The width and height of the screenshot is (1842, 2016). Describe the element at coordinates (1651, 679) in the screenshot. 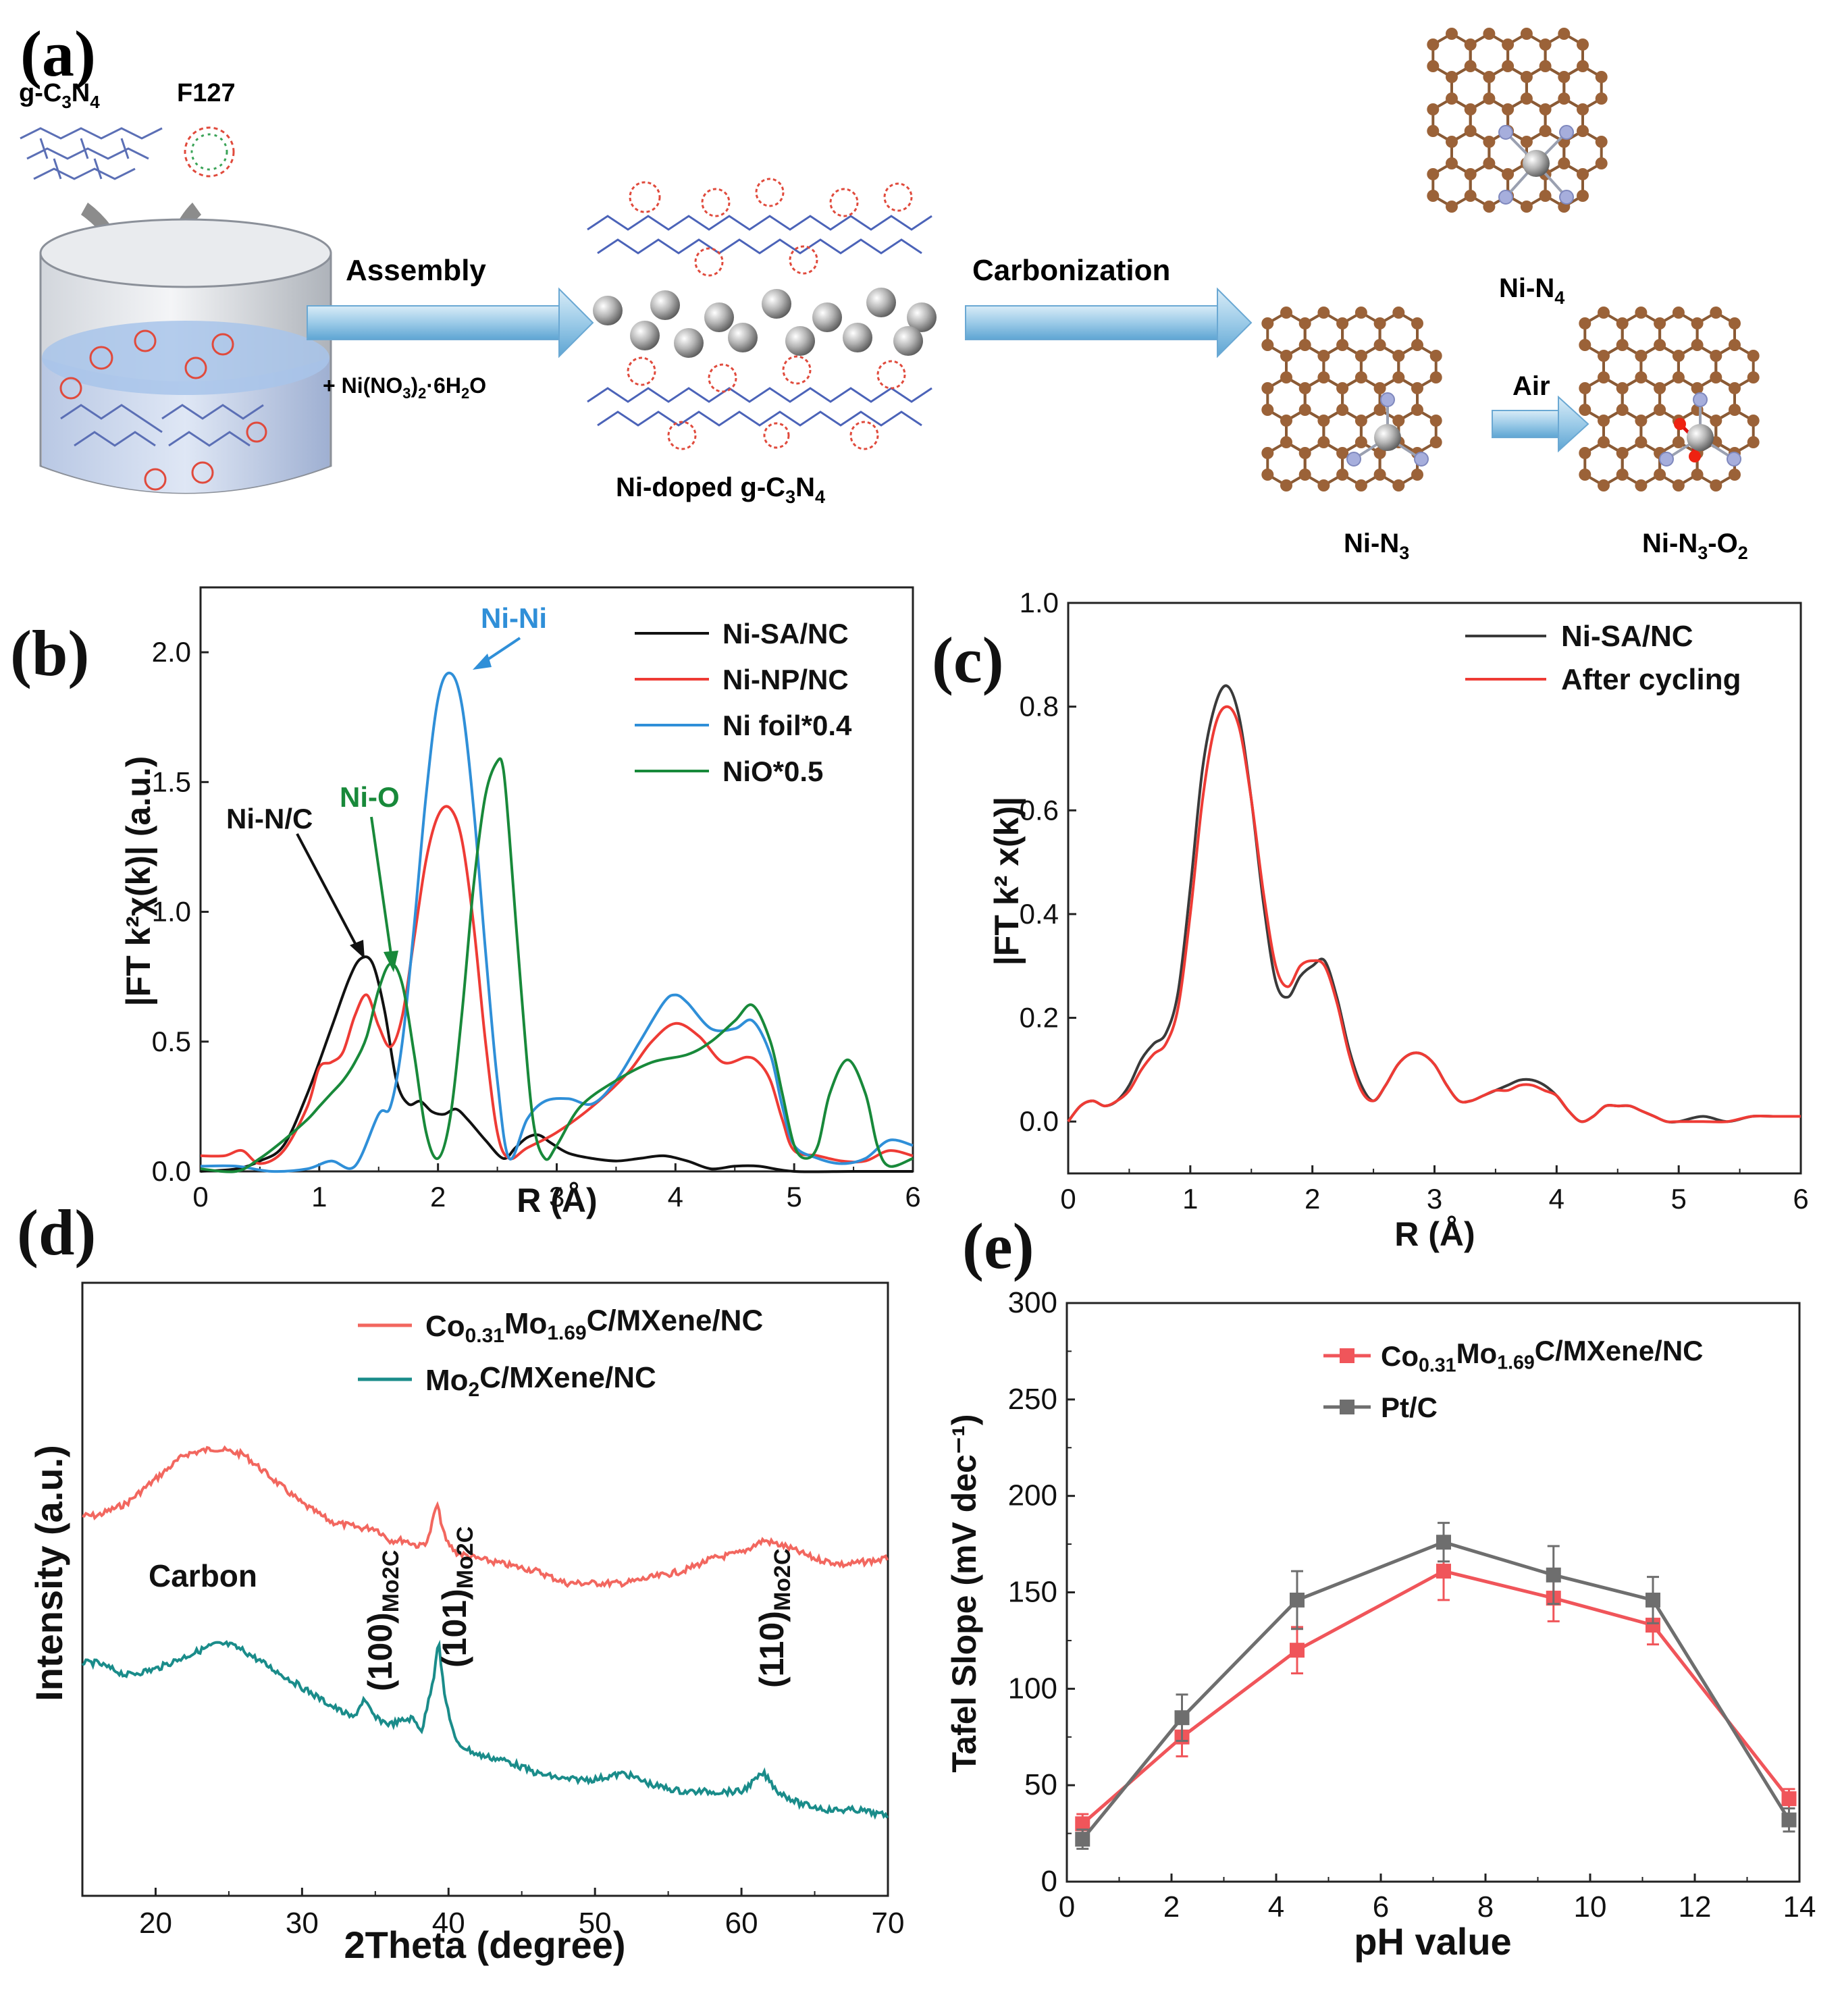

I see `legend-label: After cycling` at that location.